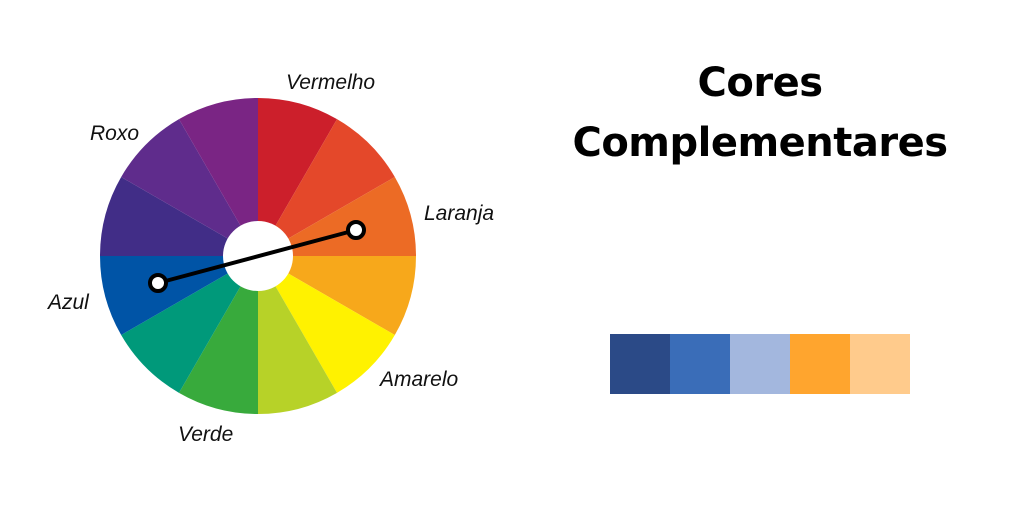 This screenshot has width=1024, height=512. I want to click on label-amarelo: Amarelo, so click(418, 379).